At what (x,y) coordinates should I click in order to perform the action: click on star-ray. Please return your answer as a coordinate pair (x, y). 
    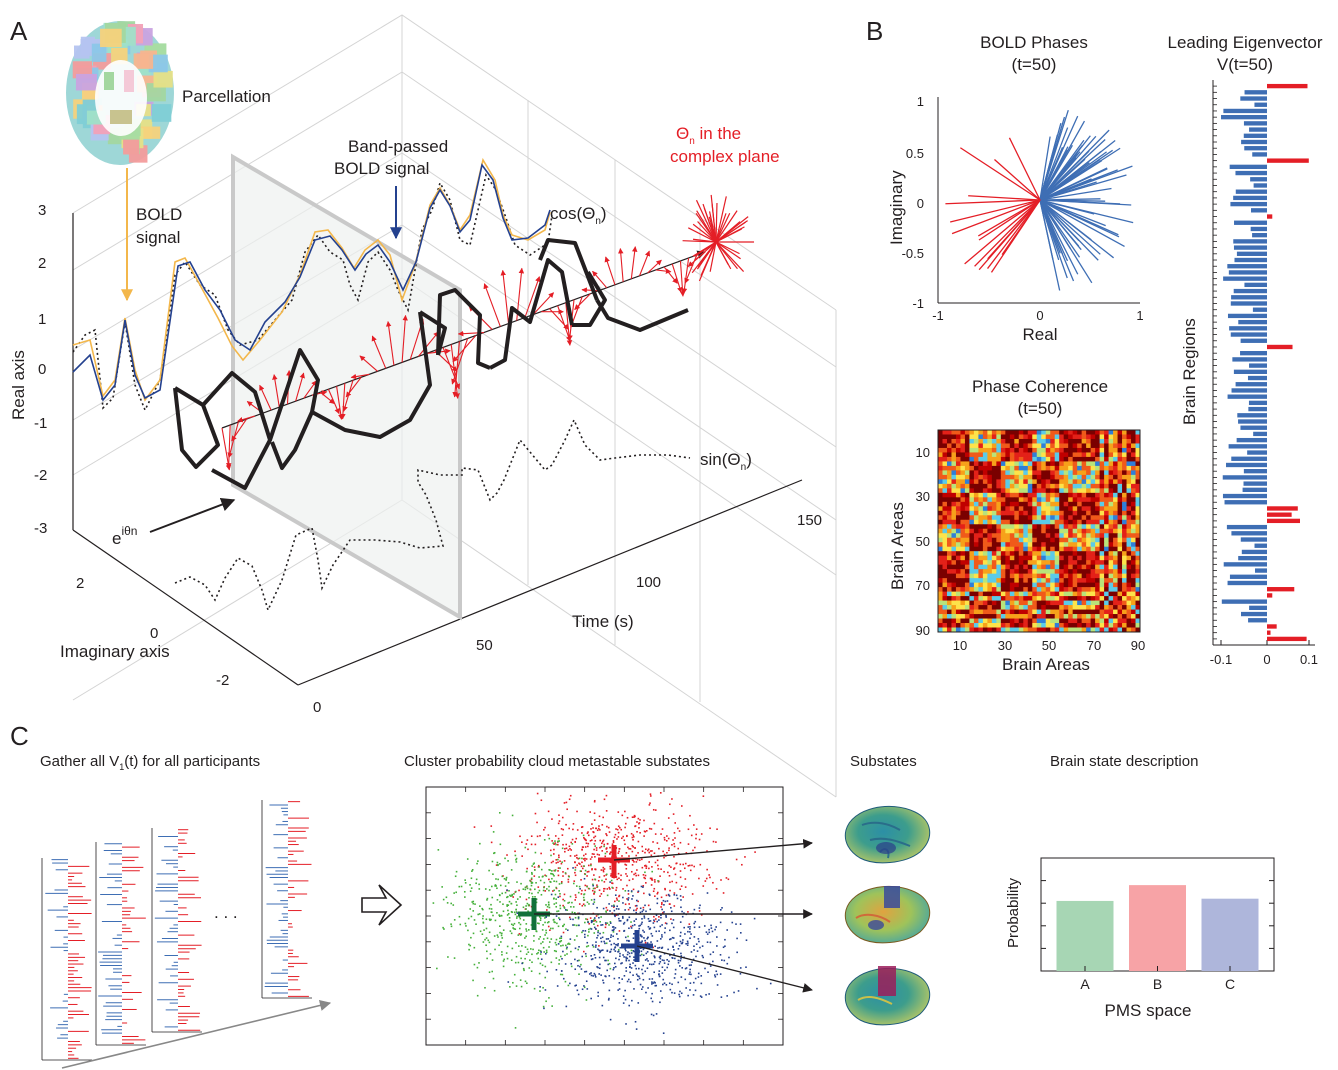
    Looking at the image, I should click on (727, 248).